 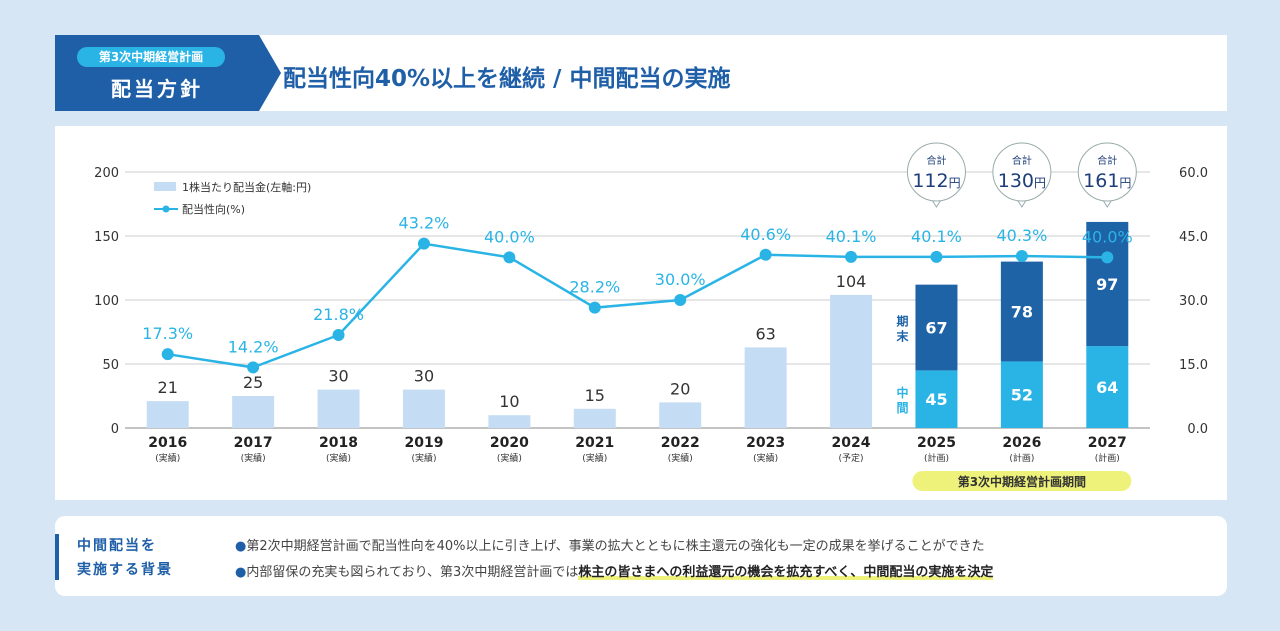 I want to click on legend-bar-swatch, so click(x=165, y=186).